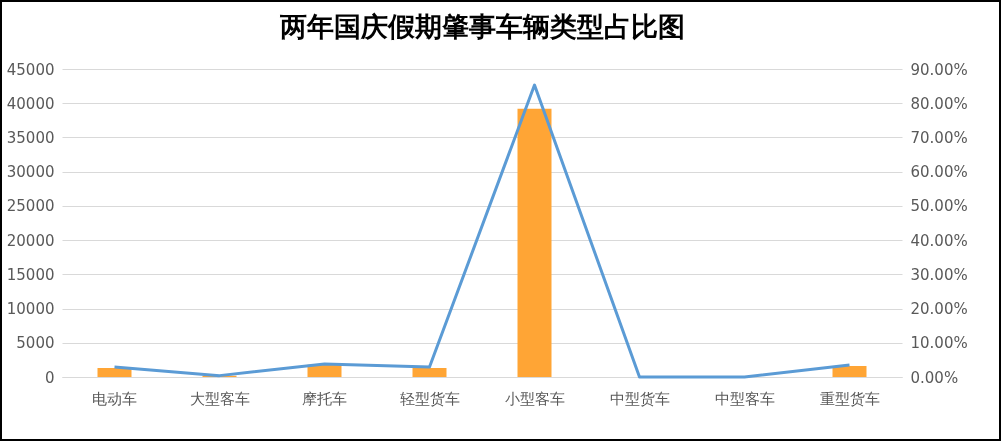 The width and height of the screenshot is (1001, 441). I want to click on y-tick-label: 0, so click(49, 377).